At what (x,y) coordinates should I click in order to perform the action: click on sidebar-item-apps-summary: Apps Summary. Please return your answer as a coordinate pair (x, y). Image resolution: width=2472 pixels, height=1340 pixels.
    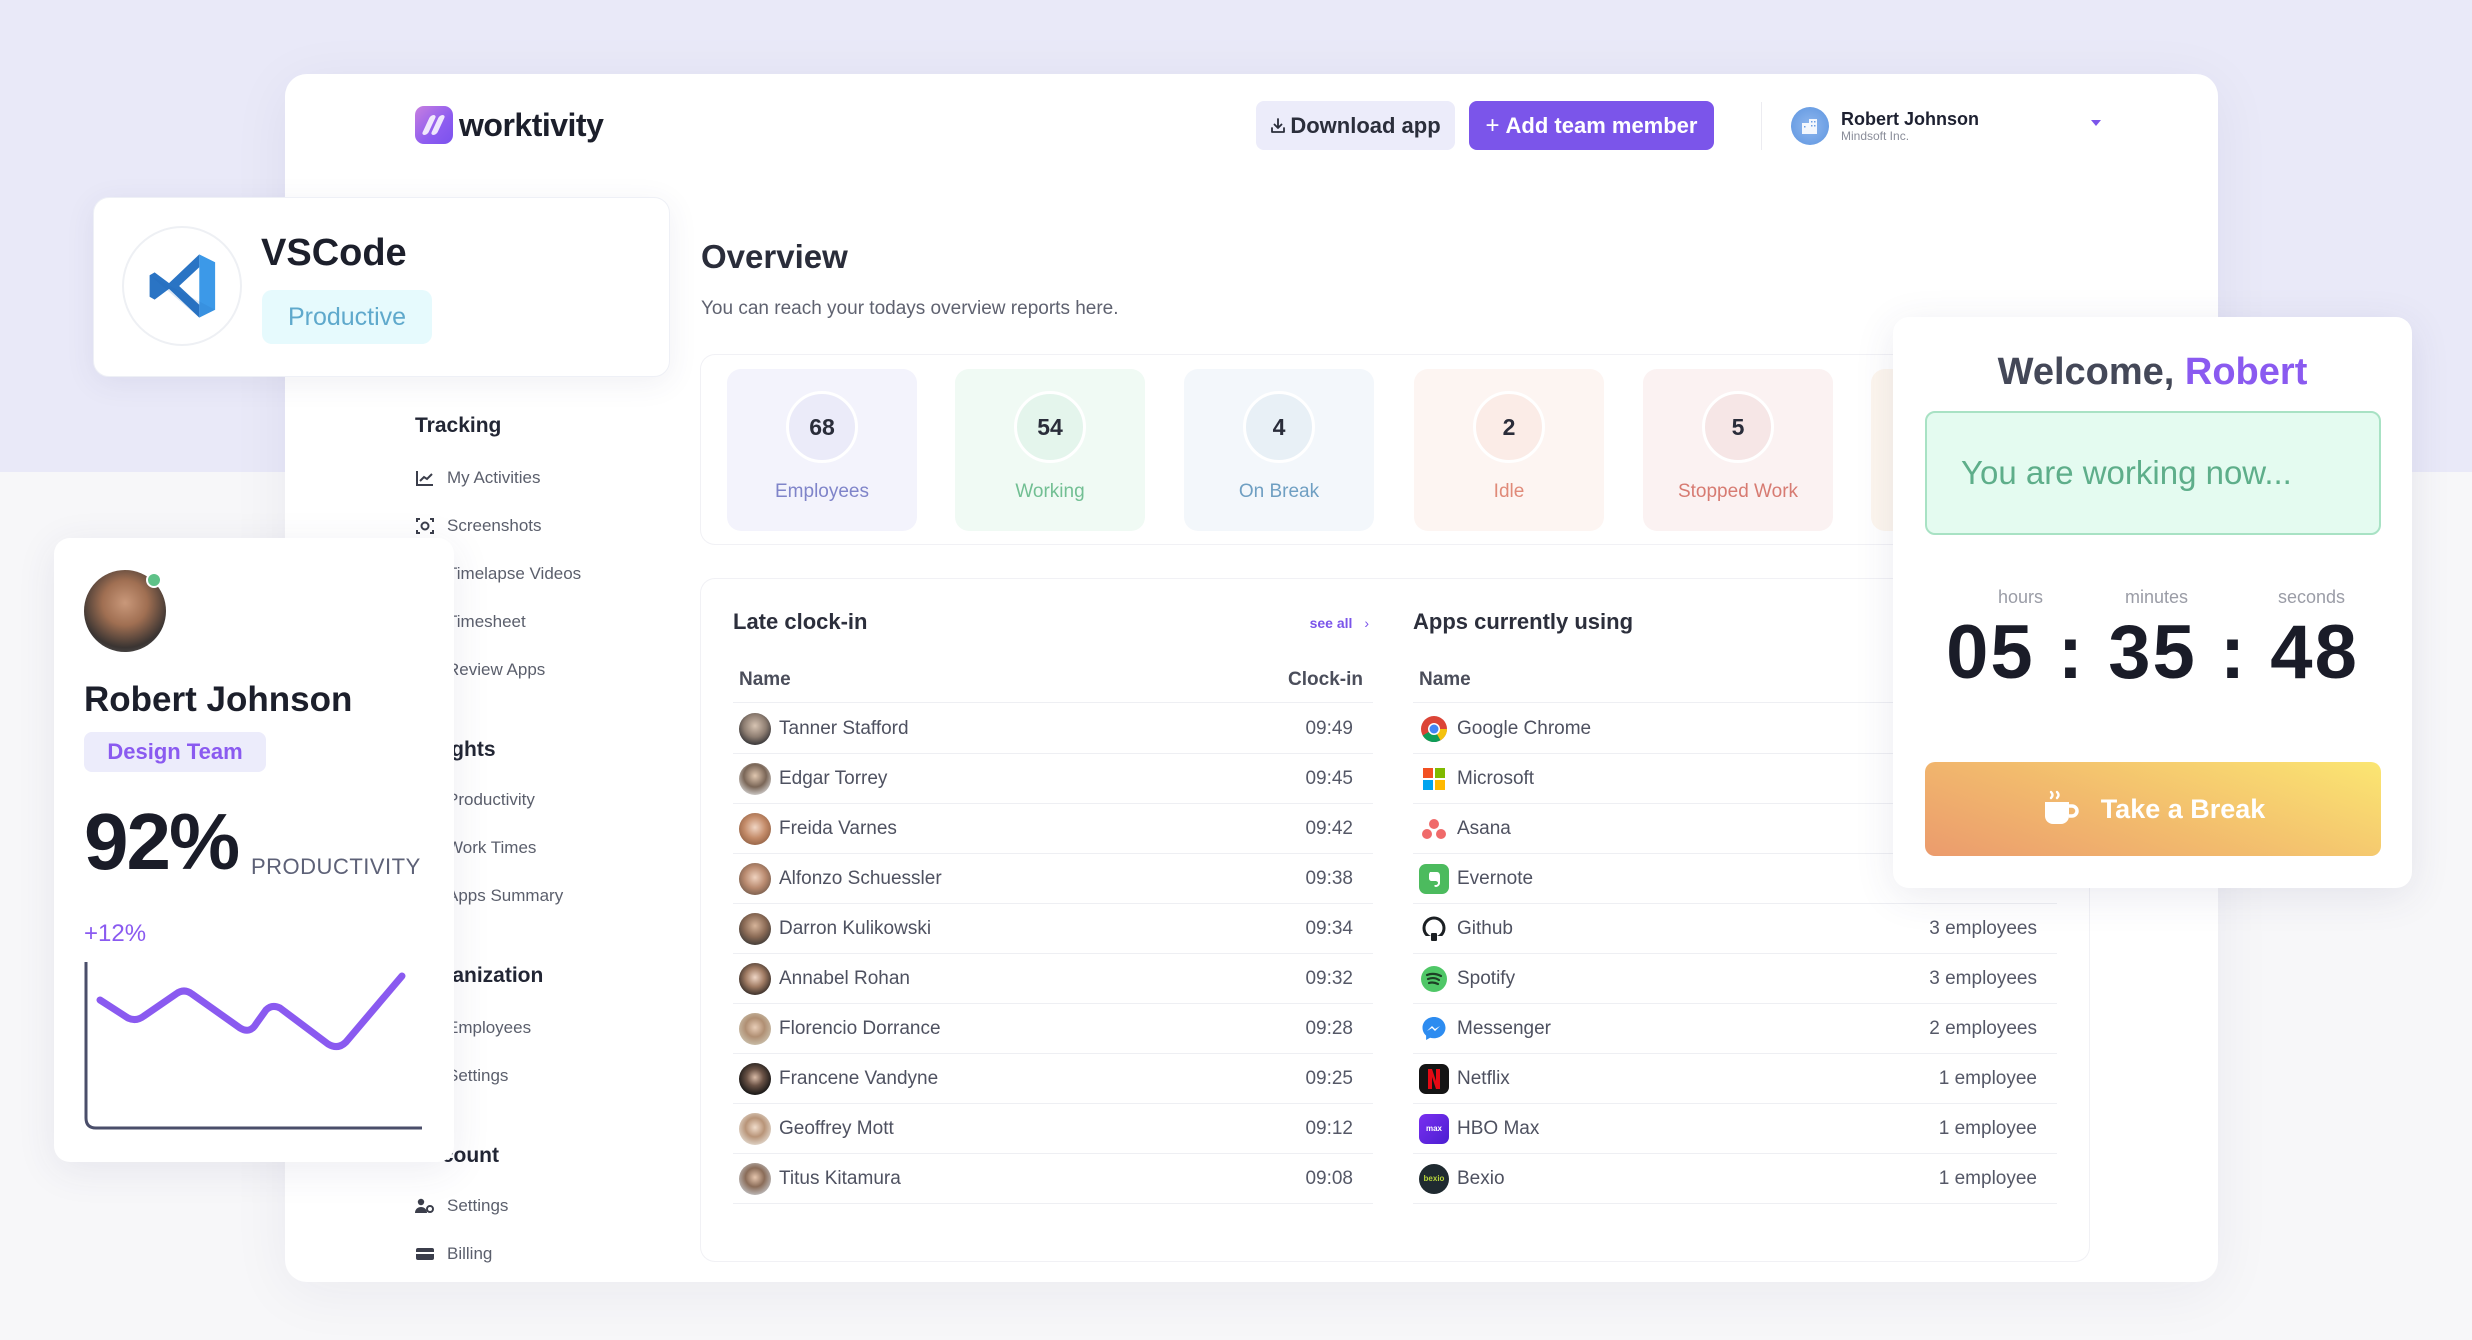
    Looking at the image, I should click on (489, 896).